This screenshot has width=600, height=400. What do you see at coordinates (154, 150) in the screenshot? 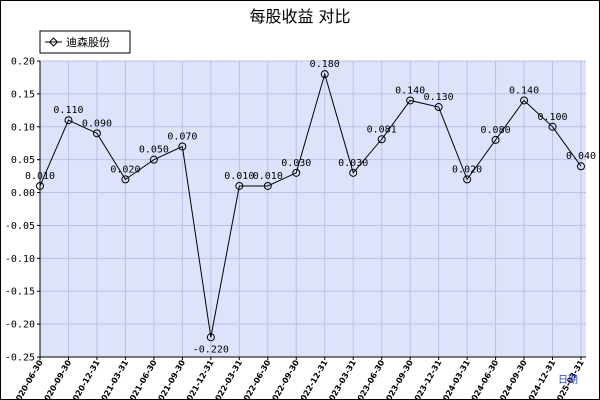
I see `data-label: 0.050` at bounding box center [154, 150].